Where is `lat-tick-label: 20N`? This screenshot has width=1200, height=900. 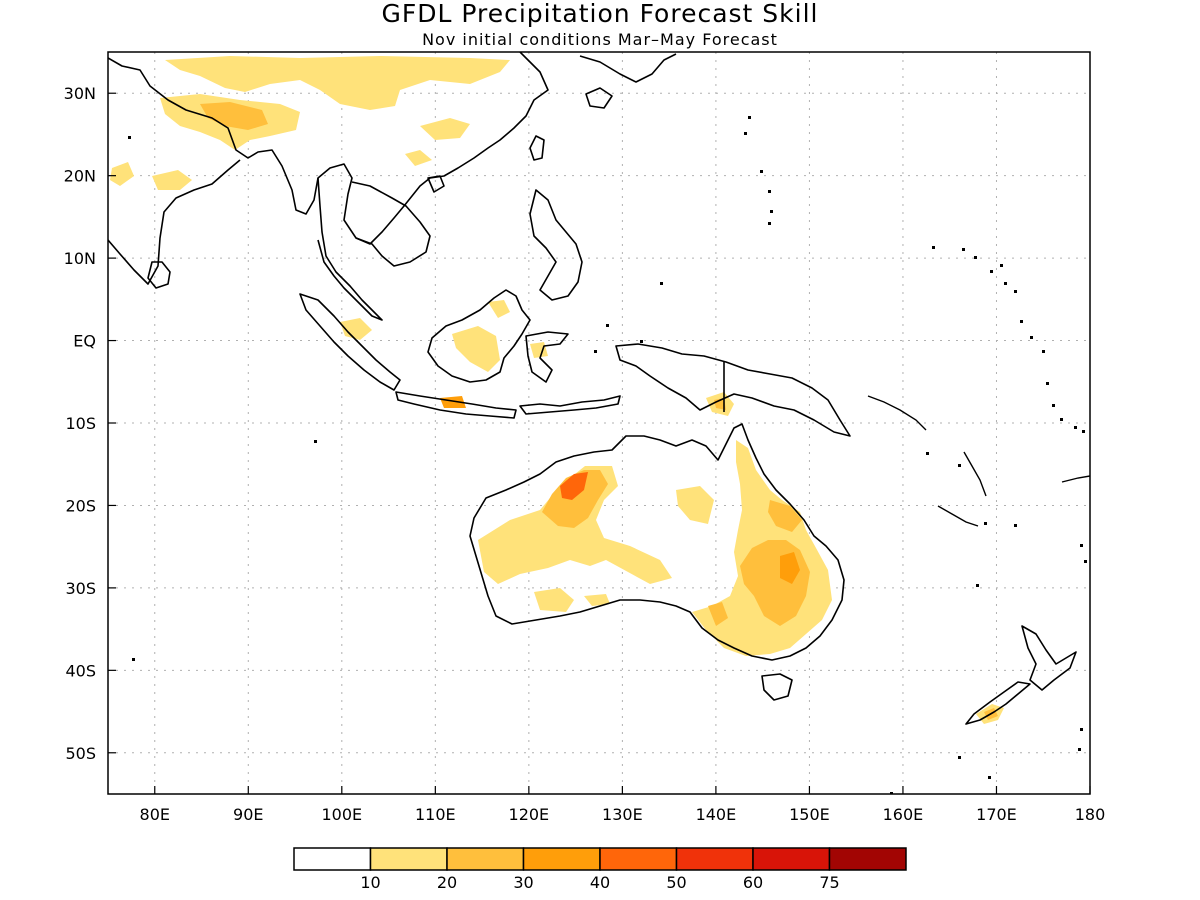 lat-tick-label: 20N is located at coordinates (80, 176).